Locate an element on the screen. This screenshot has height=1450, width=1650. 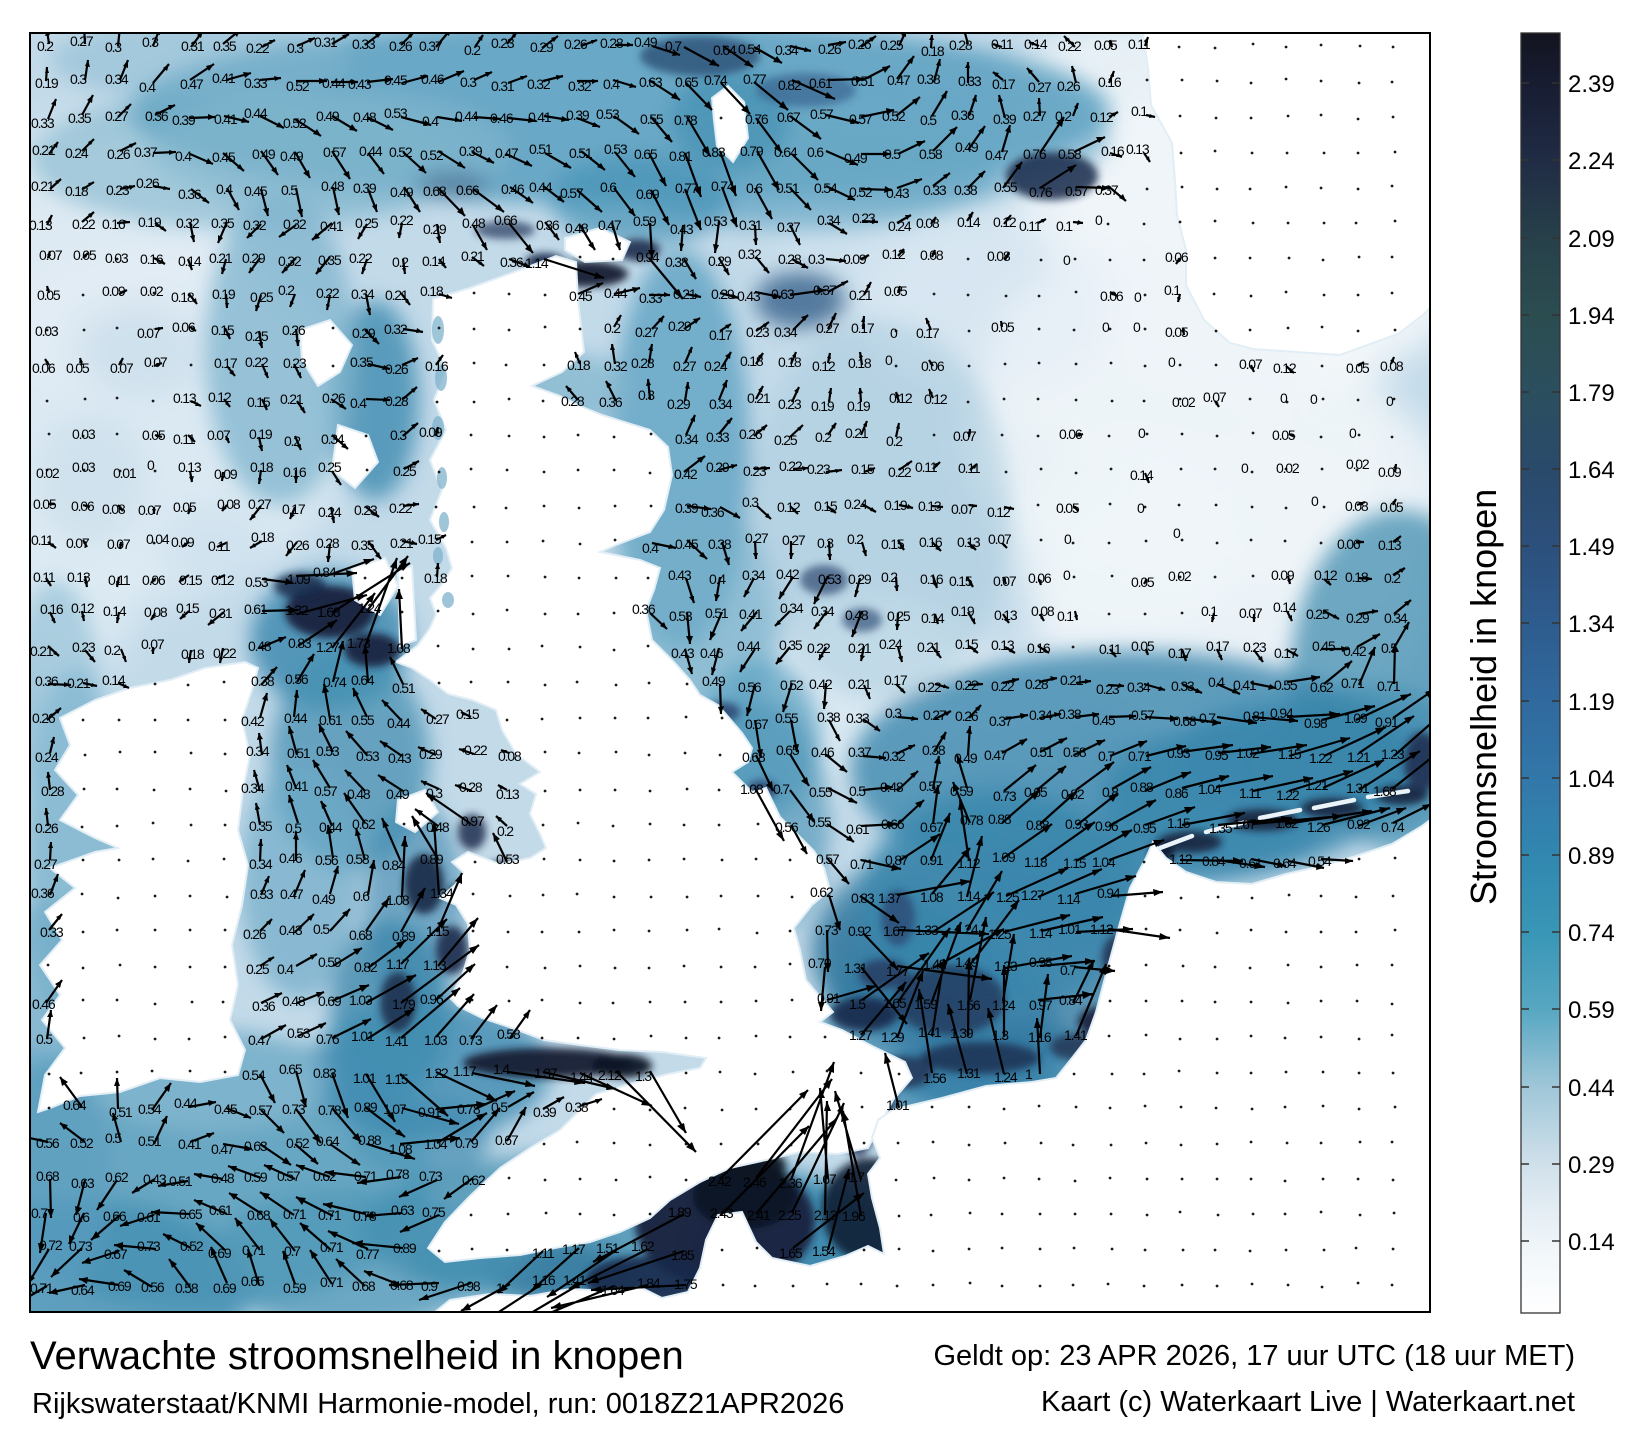
svg-text: Stroomsnelheid in knopen is located at coordinates (1483, 697).